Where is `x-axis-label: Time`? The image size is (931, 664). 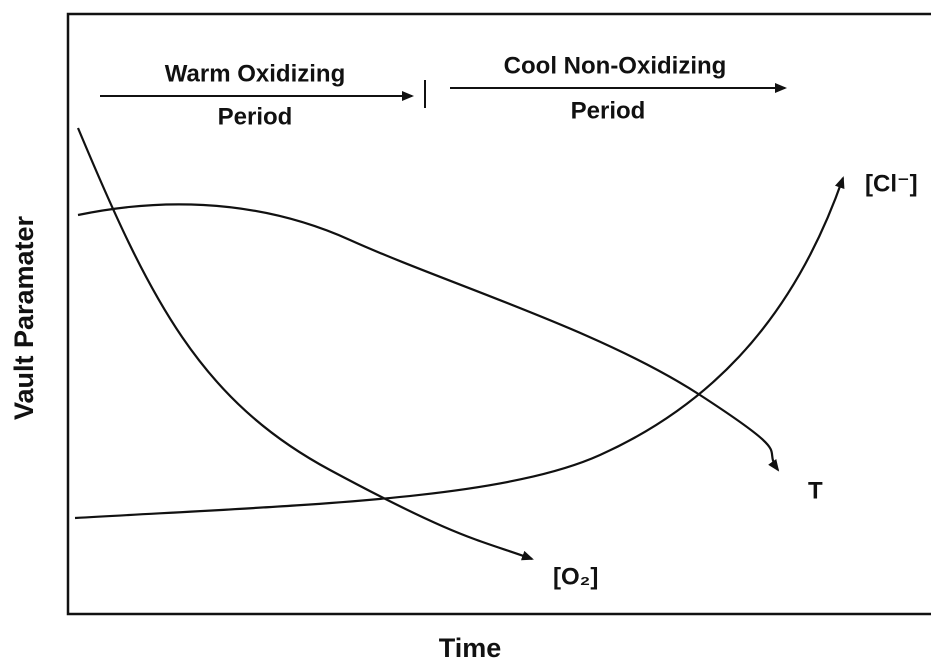
x-axis-label: Time is located at coordinates (470, 648).